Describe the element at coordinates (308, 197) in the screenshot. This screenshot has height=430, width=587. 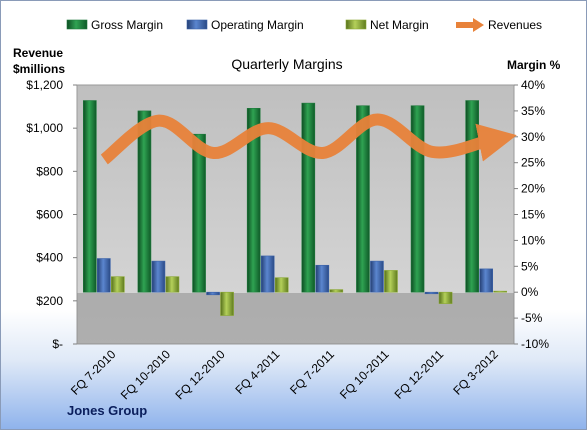
I see `bar-gross-margin-fq-7-2011` at that location.